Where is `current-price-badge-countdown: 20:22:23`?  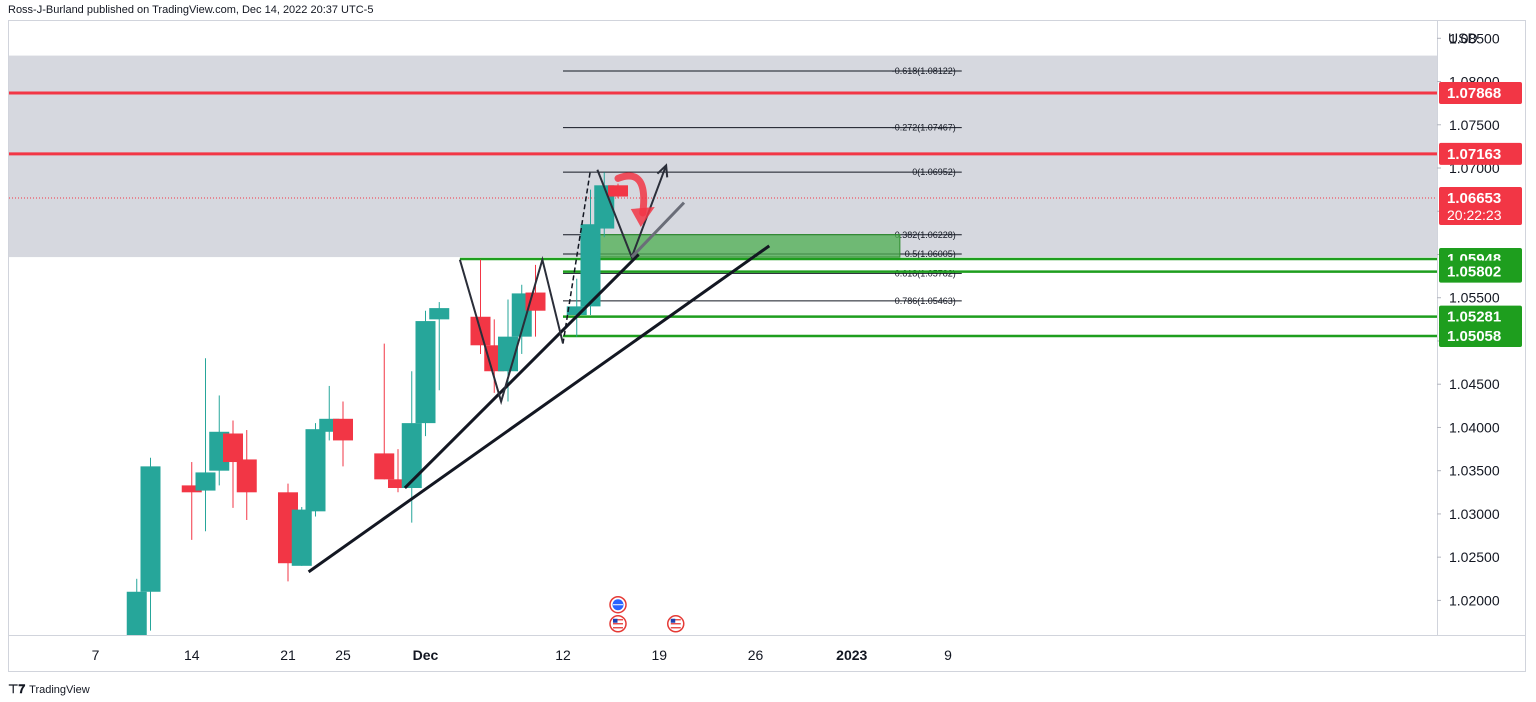 current-price-badge-countdown: 20:22:23 is located at coordinates (1474, 215).